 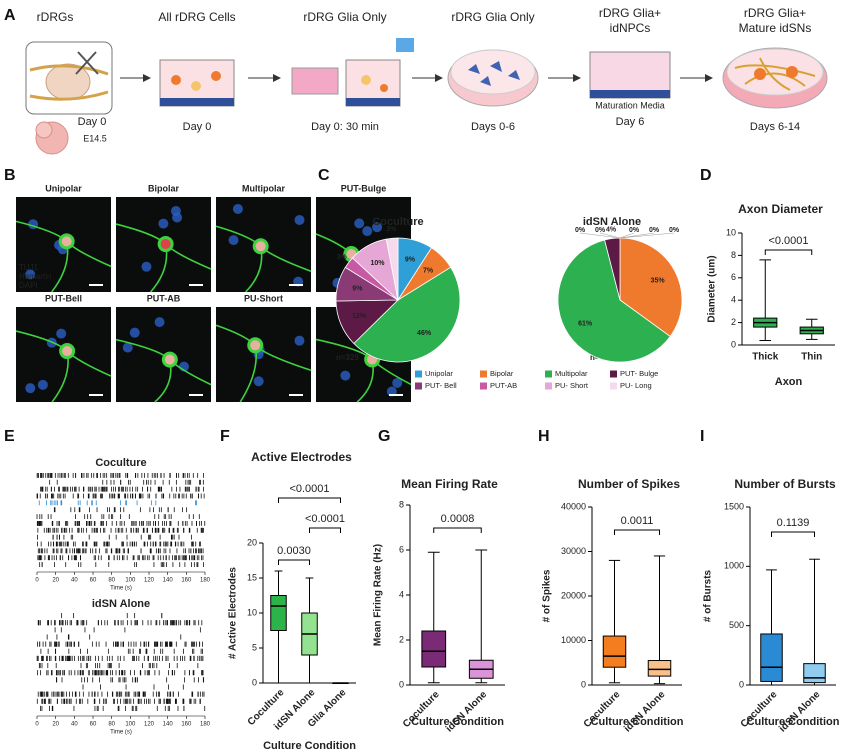 What do you see at coordinates (780, 209) in the screenshot?
I see `chart-title: Axon Diameter` at bounding box center [780, 209].